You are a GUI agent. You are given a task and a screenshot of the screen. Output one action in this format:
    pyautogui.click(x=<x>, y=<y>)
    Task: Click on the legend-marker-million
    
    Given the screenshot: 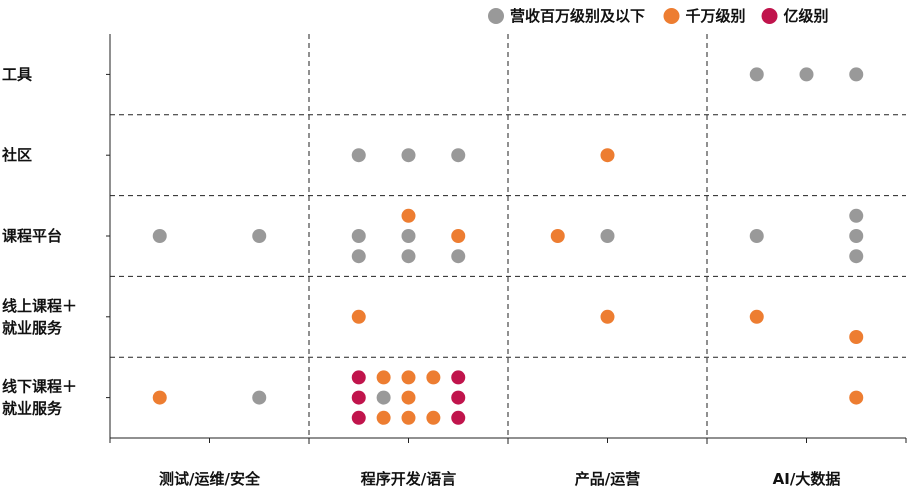 What is the action you would take?
    pyautogui.click(x=496, y=16)
    